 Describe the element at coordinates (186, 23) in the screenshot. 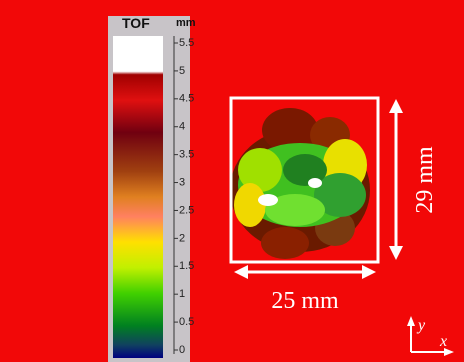

I see `colorbar-unit: mm` at that location.